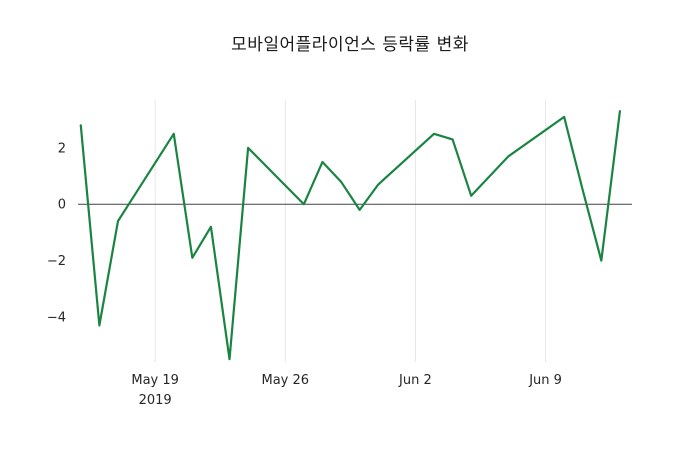 The width and height of the screenshot is (700, 450). What do you see at coordinates (155, 400) in the screenshot?
I see `x-axis-year-label: 2019` at bounding box center [155, 400].